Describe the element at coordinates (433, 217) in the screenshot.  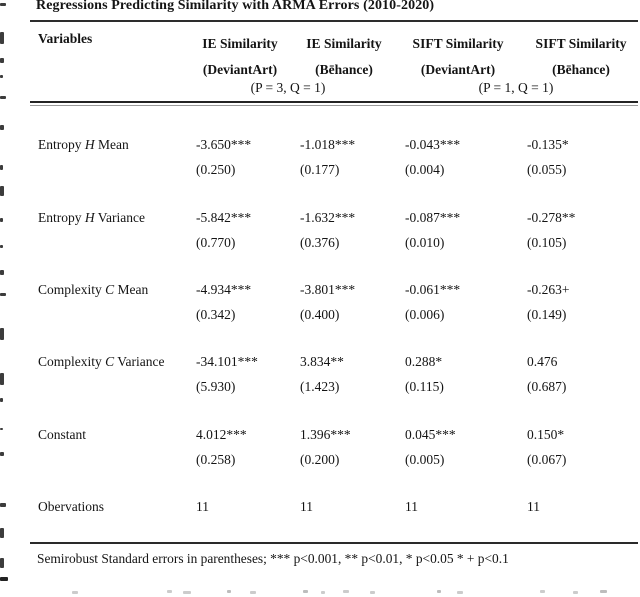
I see `coef-value: -0.087***` at that location.